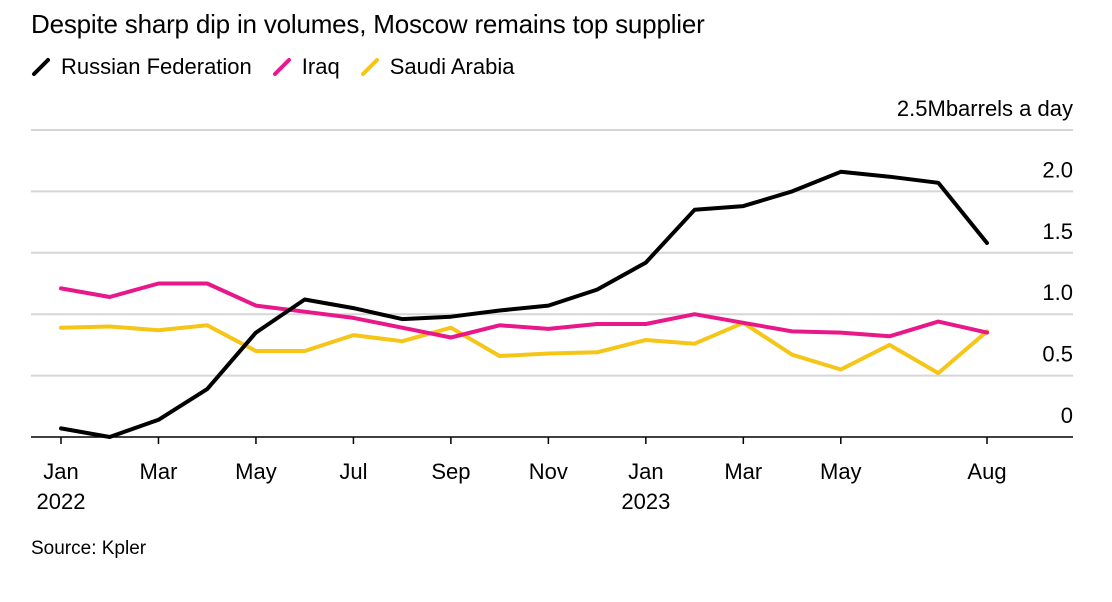 This screenshot has width=1112, height=602. I want to click on legend-label: Iraq, so click(320, 66).